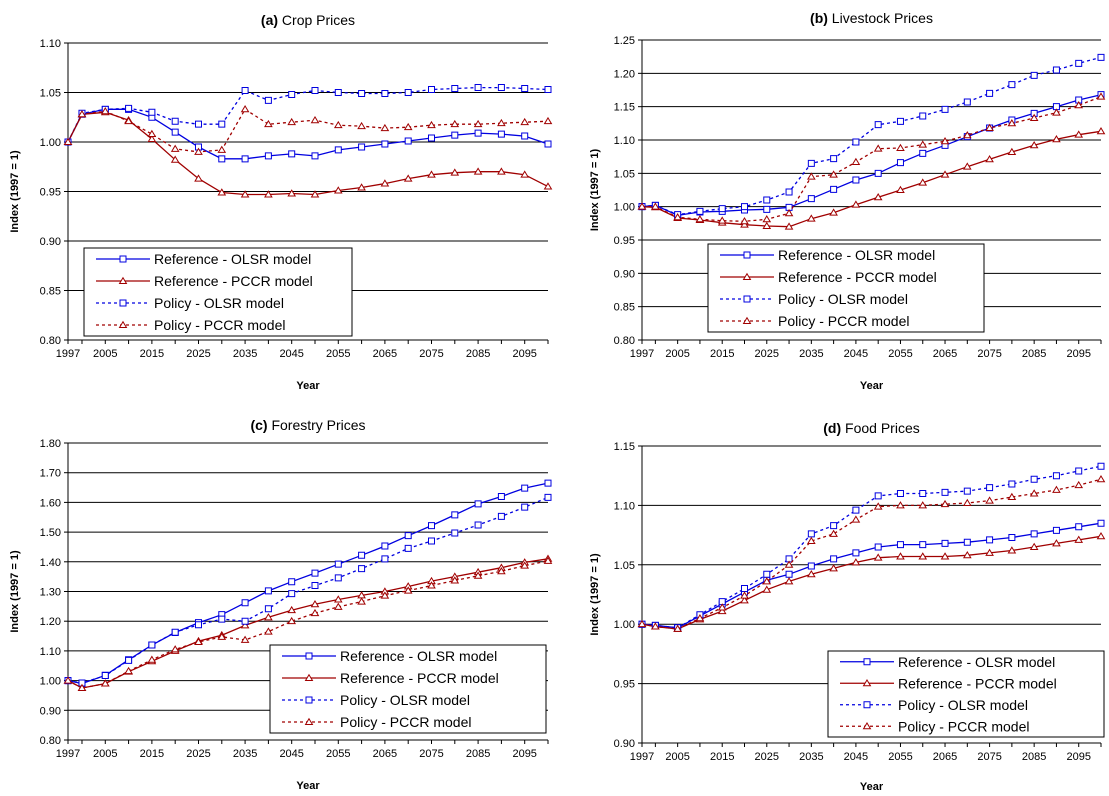 The image size is (1109, 796). I want to click on x-tick-label: 2025, so click(767, 757).